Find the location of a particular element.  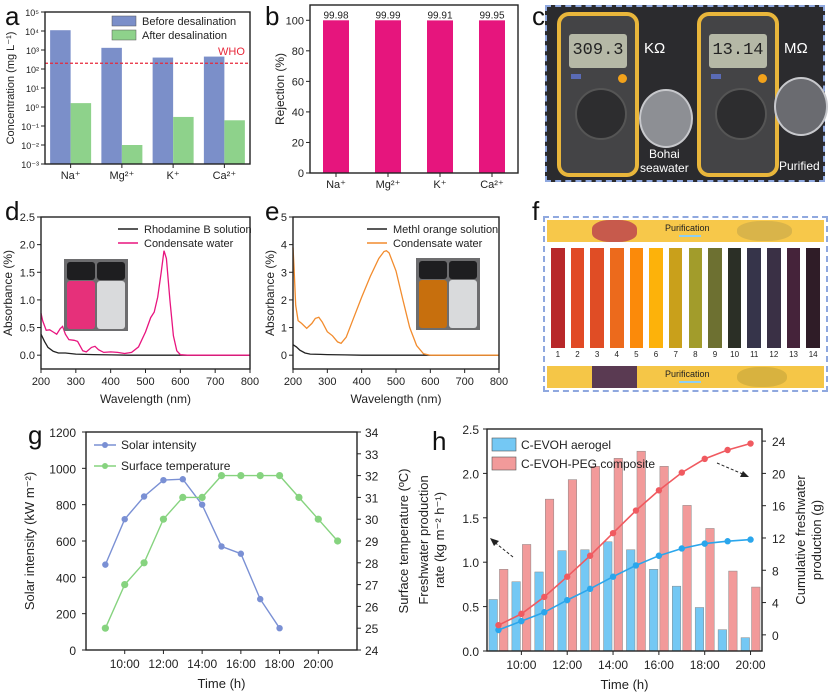

x-tick-label: 16:00 is located at coordinates (241, 664).